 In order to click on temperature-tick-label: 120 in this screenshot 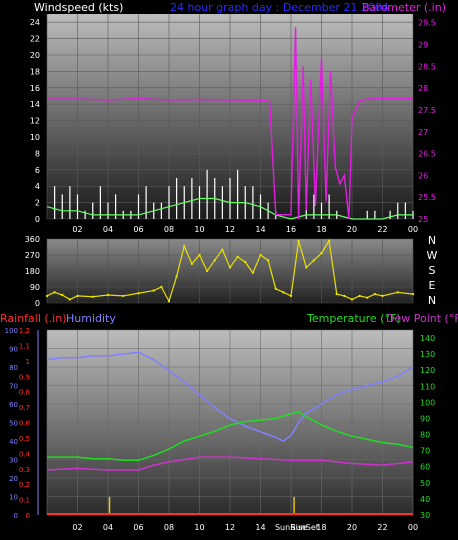, I will do `click(427, 370)`.